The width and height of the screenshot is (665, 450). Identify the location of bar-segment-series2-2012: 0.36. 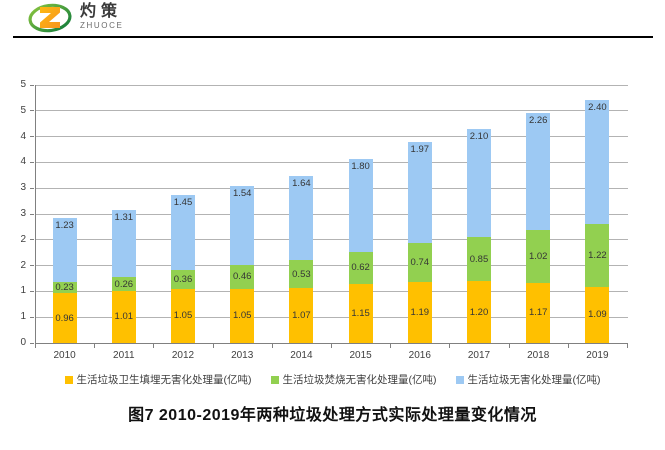
(183, 279).